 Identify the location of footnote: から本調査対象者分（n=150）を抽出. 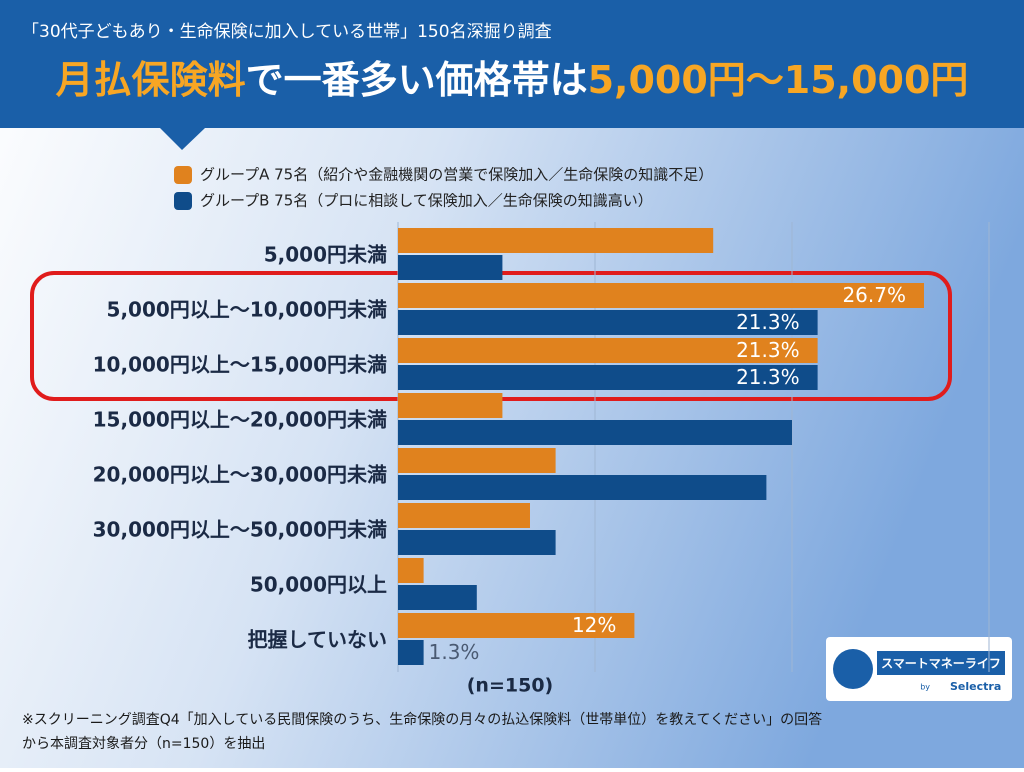
(143, 744).